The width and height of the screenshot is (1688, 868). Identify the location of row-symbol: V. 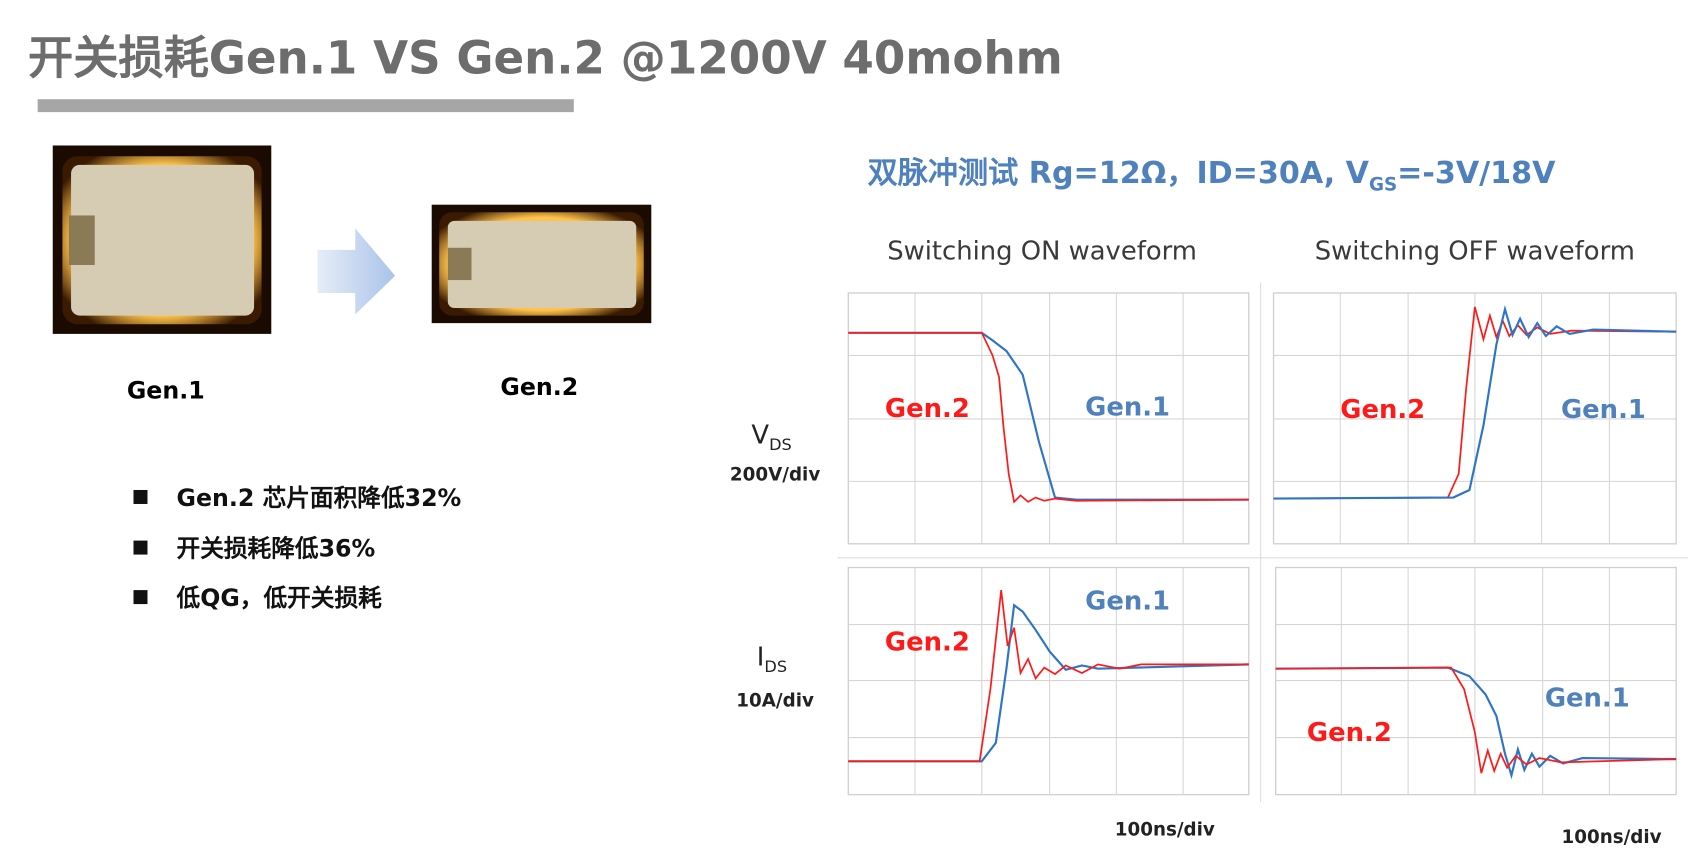
(760, 436).